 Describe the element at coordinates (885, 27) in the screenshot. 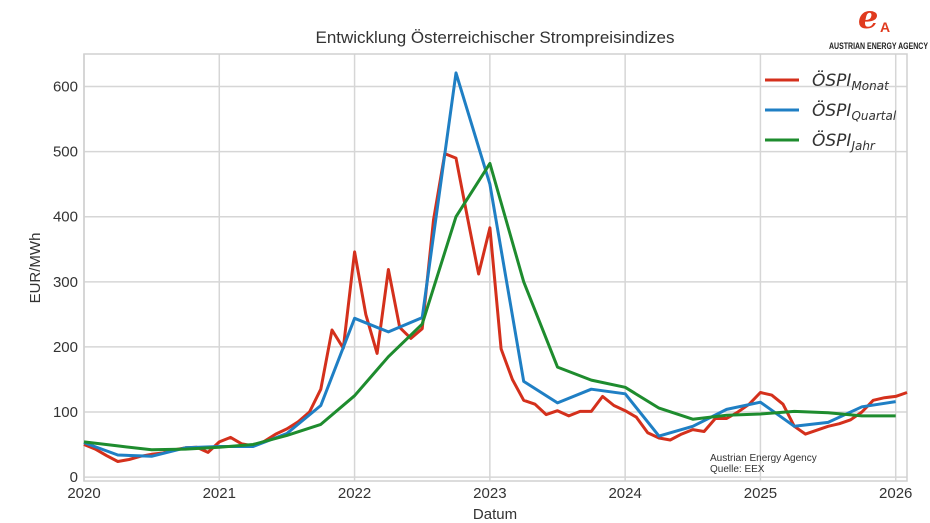

I see `logo-mark-a: A` at that location.